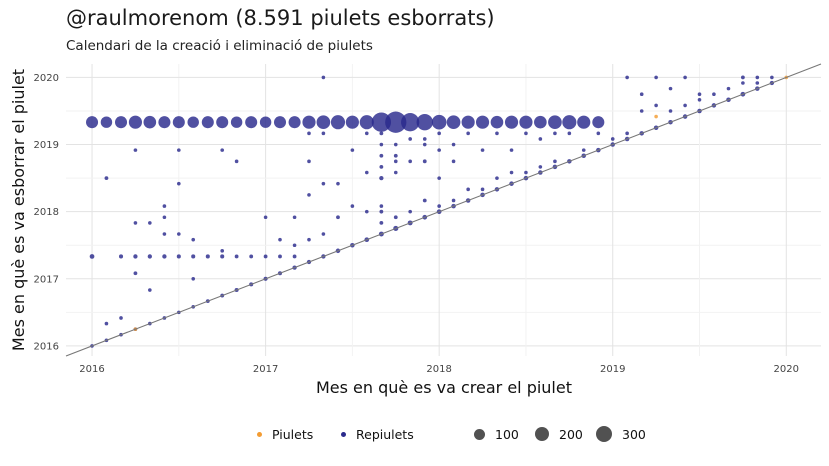 Image resolution: width=829 pixels, height=466 pixels. I want to click on legend-size-300: 300, so click(621, 434).